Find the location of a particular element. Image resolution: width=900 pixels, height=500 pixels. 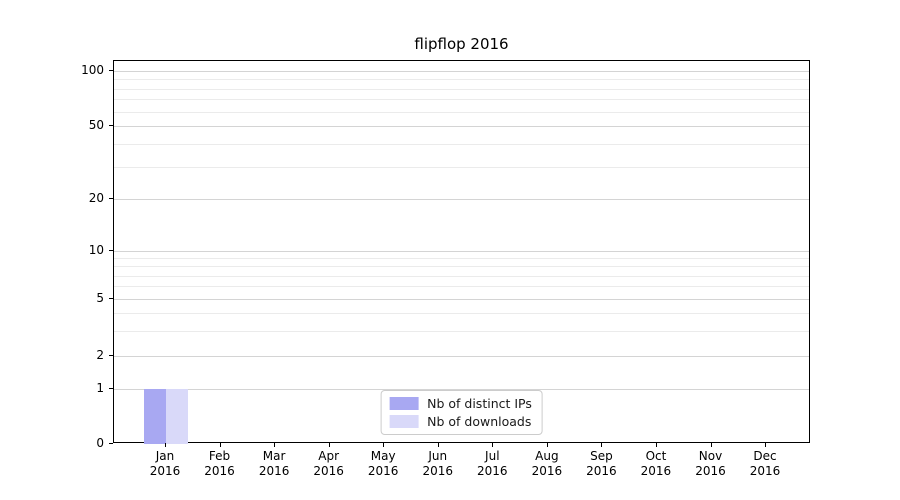

x-tick-label: Jun 2016 is located at coordinates (438, 464).